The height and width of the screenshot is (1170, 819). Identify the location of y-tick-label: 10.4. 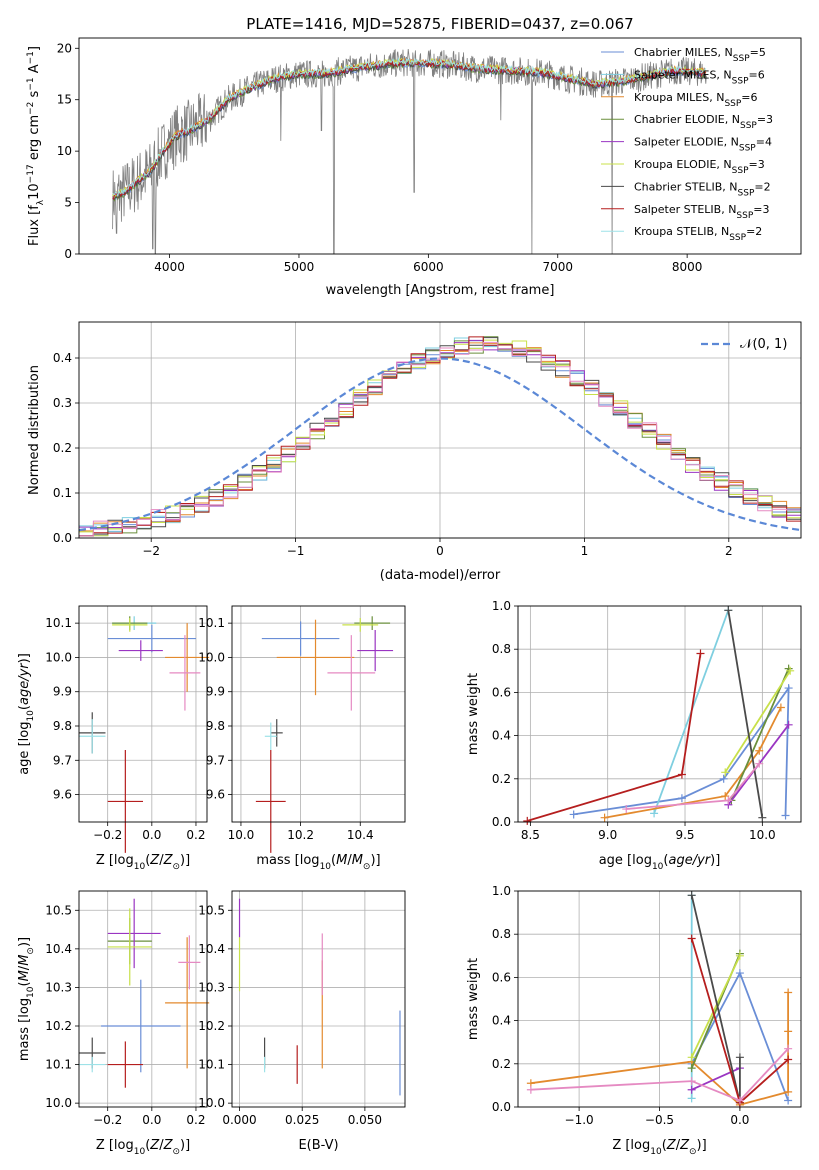
(58, 949).